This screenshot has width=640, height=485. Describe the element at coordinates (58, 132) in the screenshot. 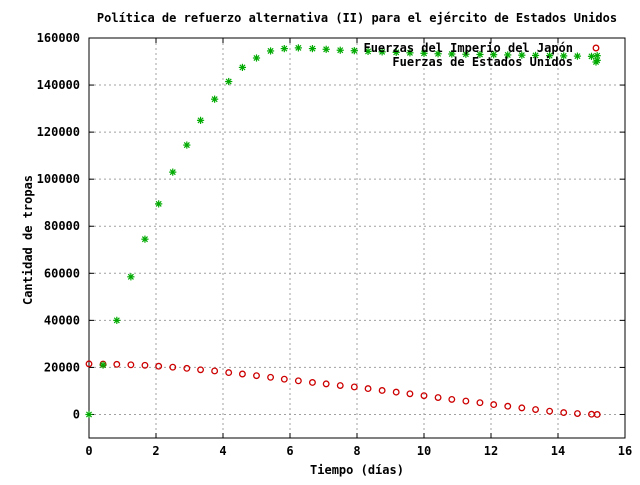

I see `y-tick-label: 120000` at that location.